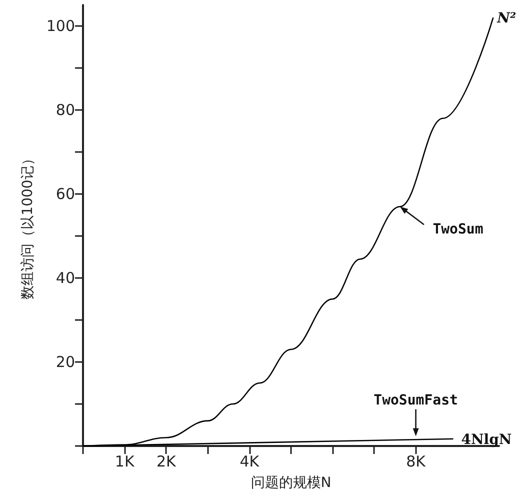 The image size is (525, 502). I want to click on x-tick-label: 4K, so click(250, 461).